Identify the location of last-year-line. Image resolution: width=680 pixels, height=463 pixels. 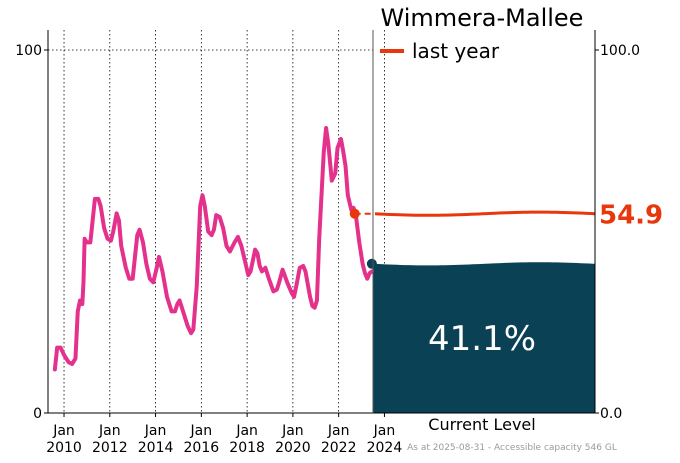
(485, 213).